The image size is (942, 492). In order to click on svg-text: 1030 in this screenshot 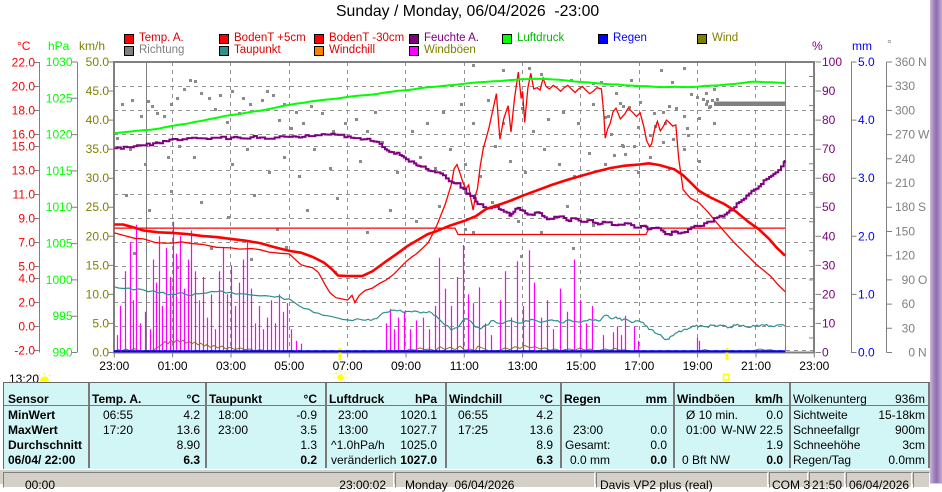, I will do `click(59, 62)`.